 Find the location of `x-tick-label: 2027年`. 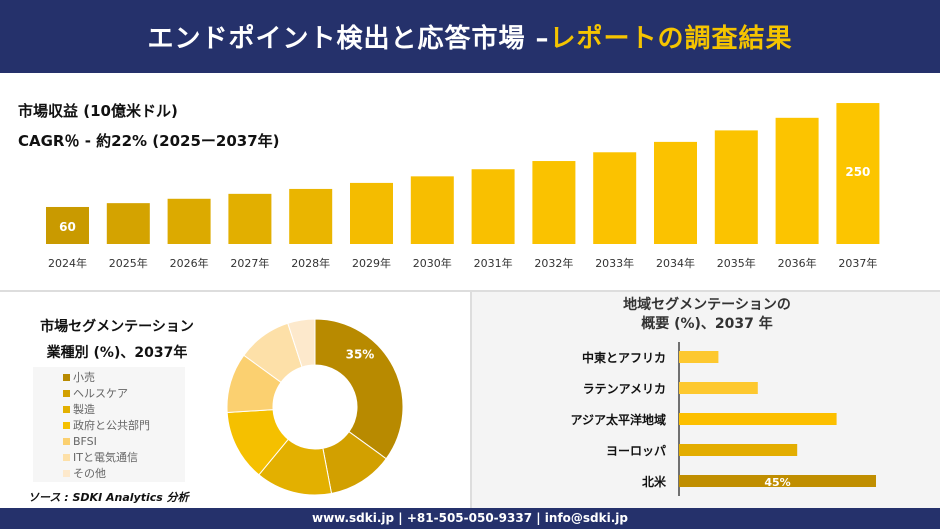

x-tick-label: 2027年 is located at coordinates (249, 263).